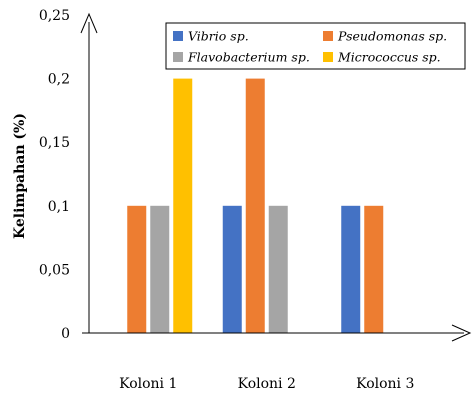 This screenshot has width=473, height=401. What do you see at coordinates (248, 57) in the screenshot?
I see `legend-label: Flavobacterium sp.` at bounding box center [248, 57].